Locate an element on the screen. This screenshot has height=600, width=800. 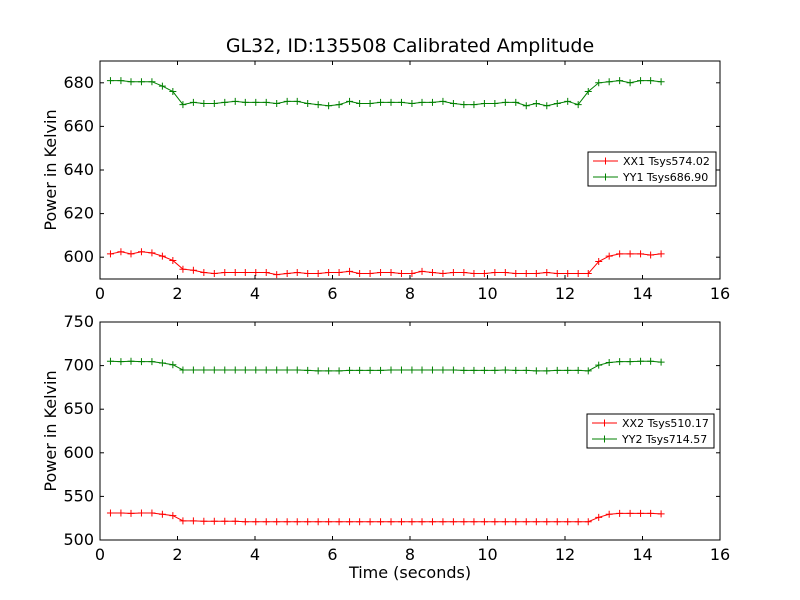
legend-box is located at coordinates (652, 169).